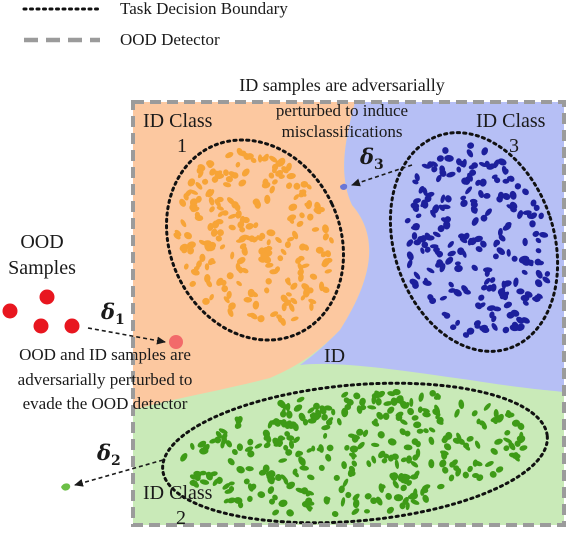 Image resolution: width=570 pixels, height=536 pixels. What do you see at coordinates (178, 493) in the screenshot?
I see `id-class-2-label: ID Class` at bounding box center [178, 493].